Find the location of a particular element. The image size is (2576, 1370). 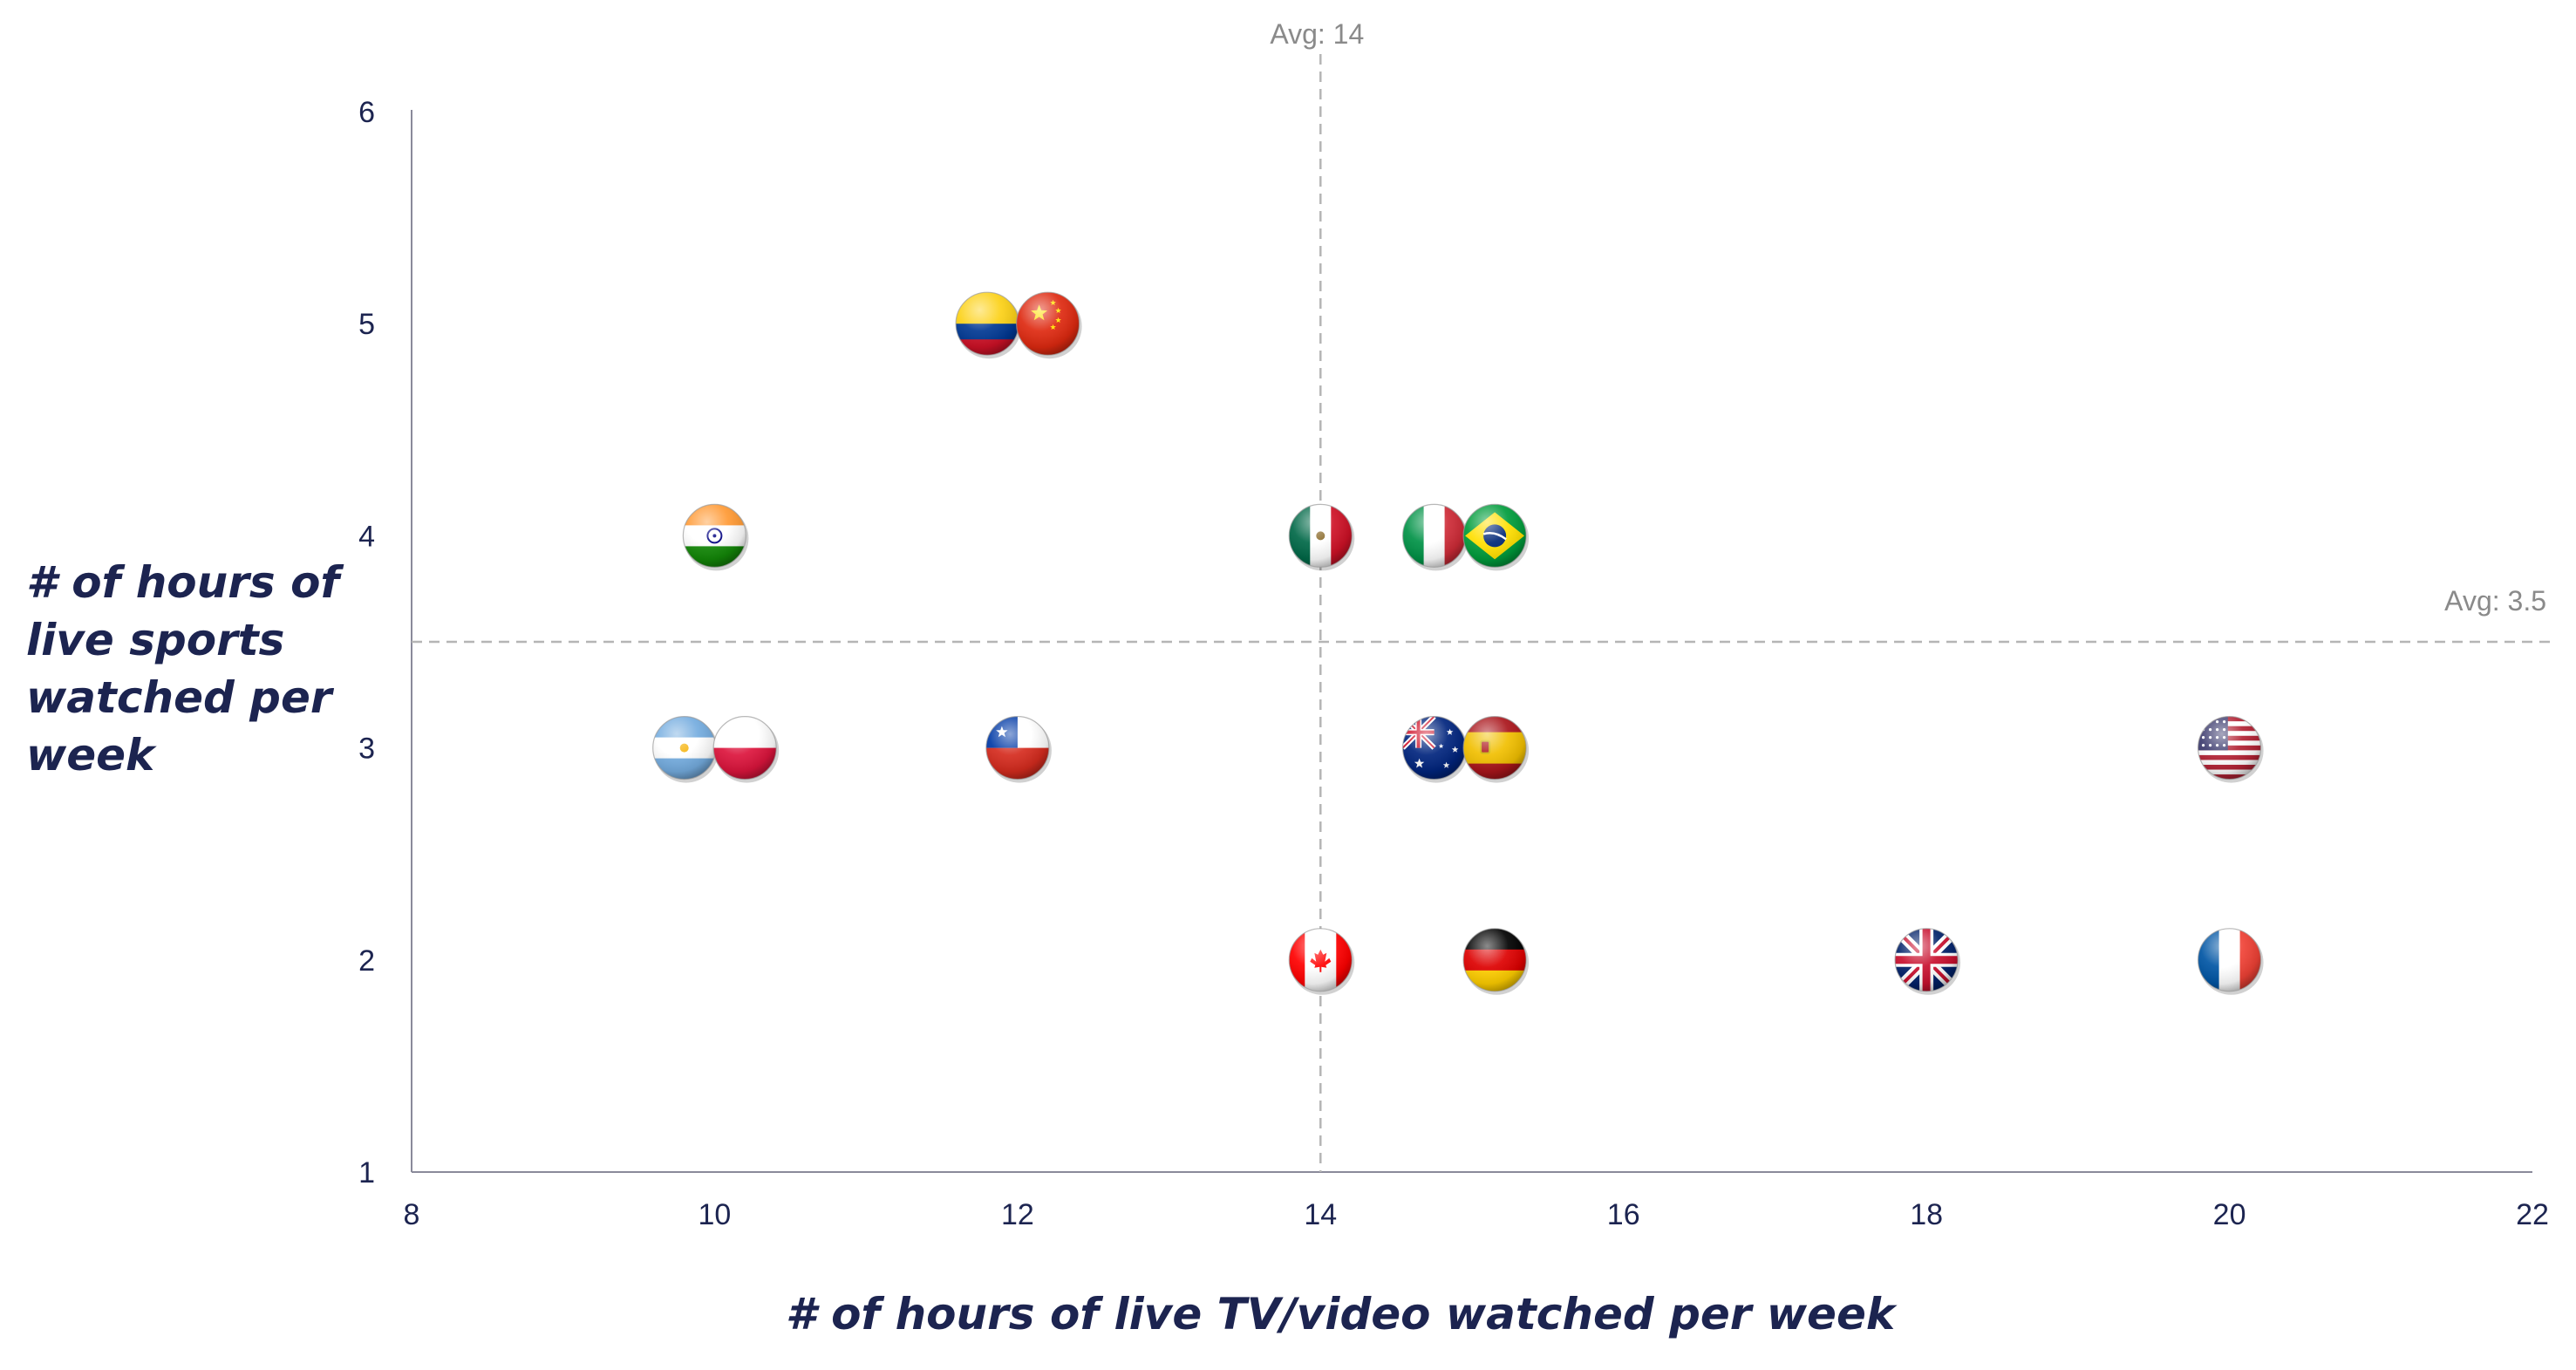

y-tick-label: 2 is located at coordinates (367, 961).